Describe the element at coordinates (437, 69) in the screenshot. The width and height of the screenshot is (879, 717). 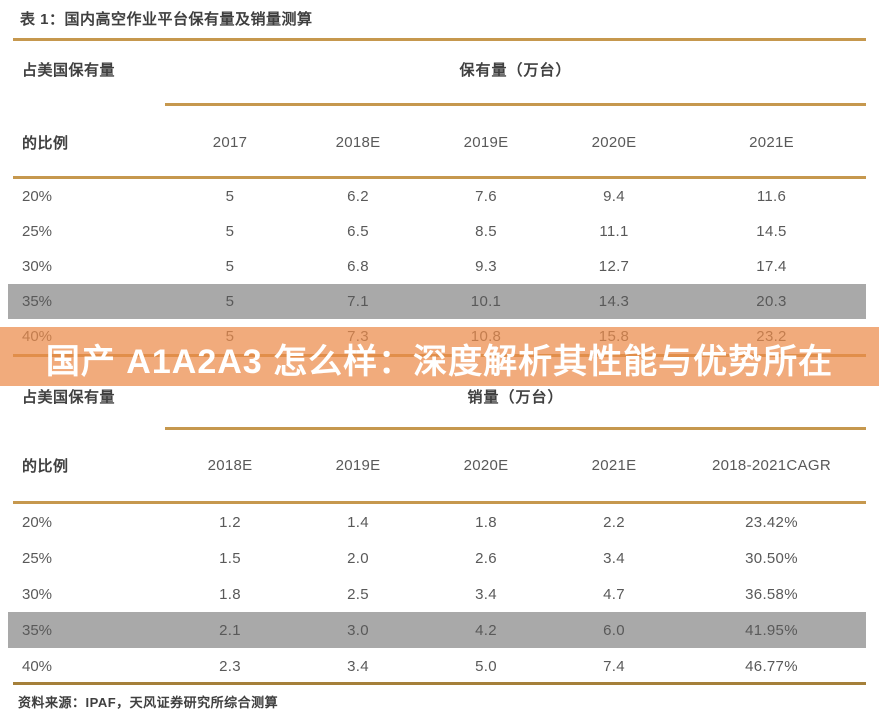
I see `table1-header-group-row: 占美国保有量 保有量（万台）` at that location.